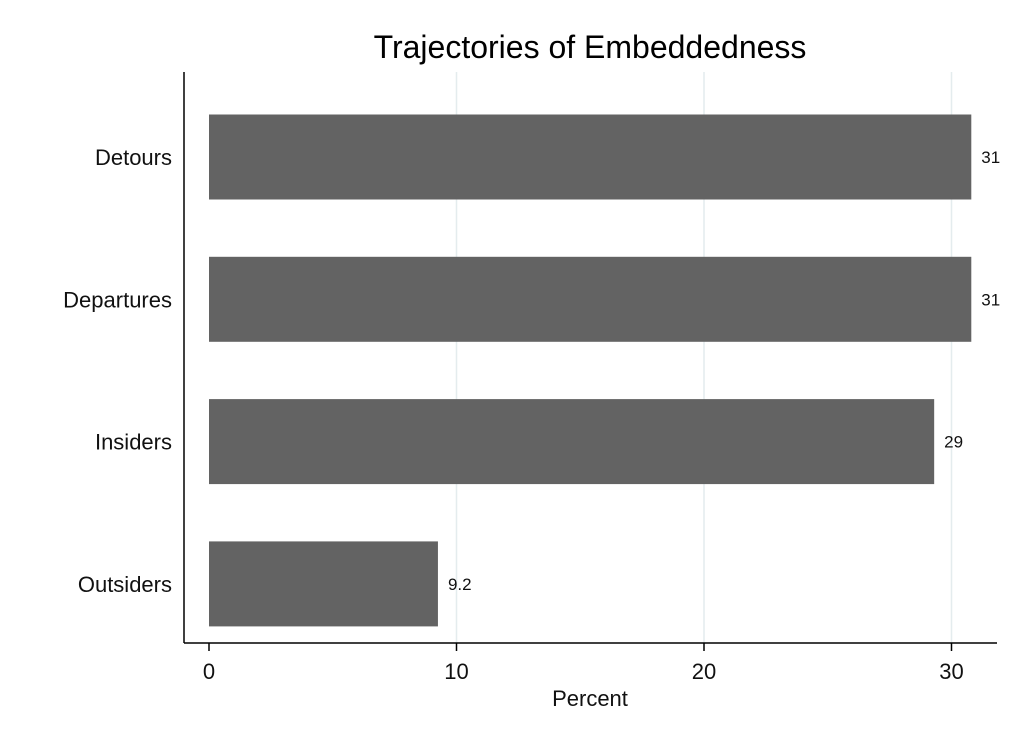  I want to click on data-label: 29, so click(953, 442).